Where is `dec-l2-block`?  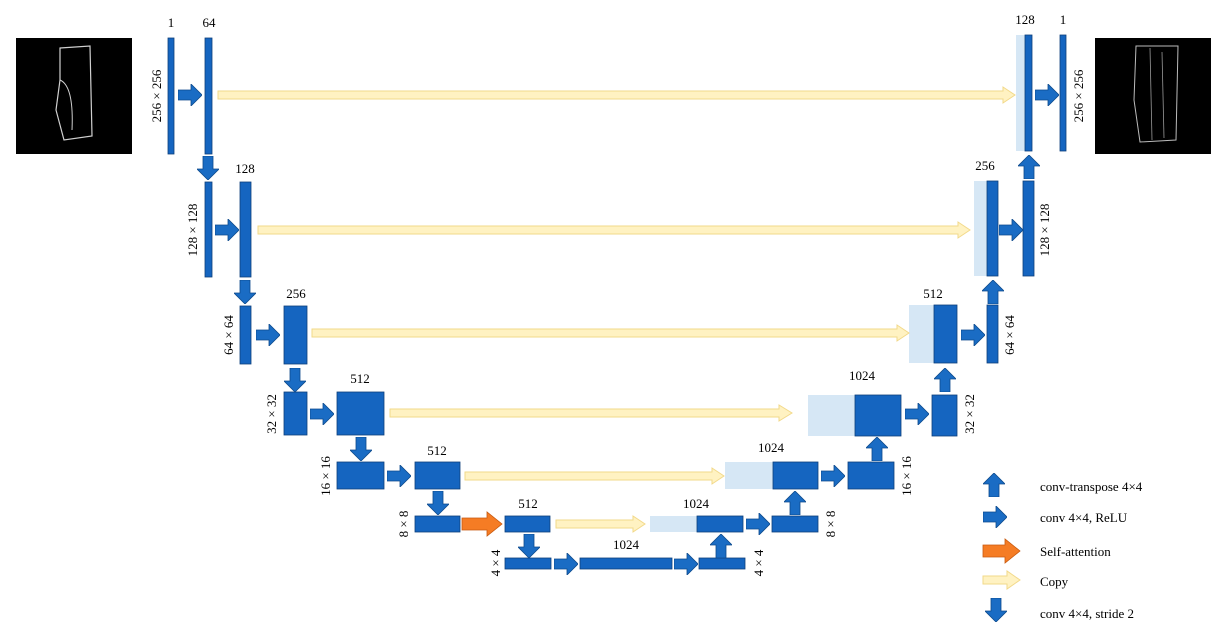 dec-l2-block is located at coordinates (992, 228).